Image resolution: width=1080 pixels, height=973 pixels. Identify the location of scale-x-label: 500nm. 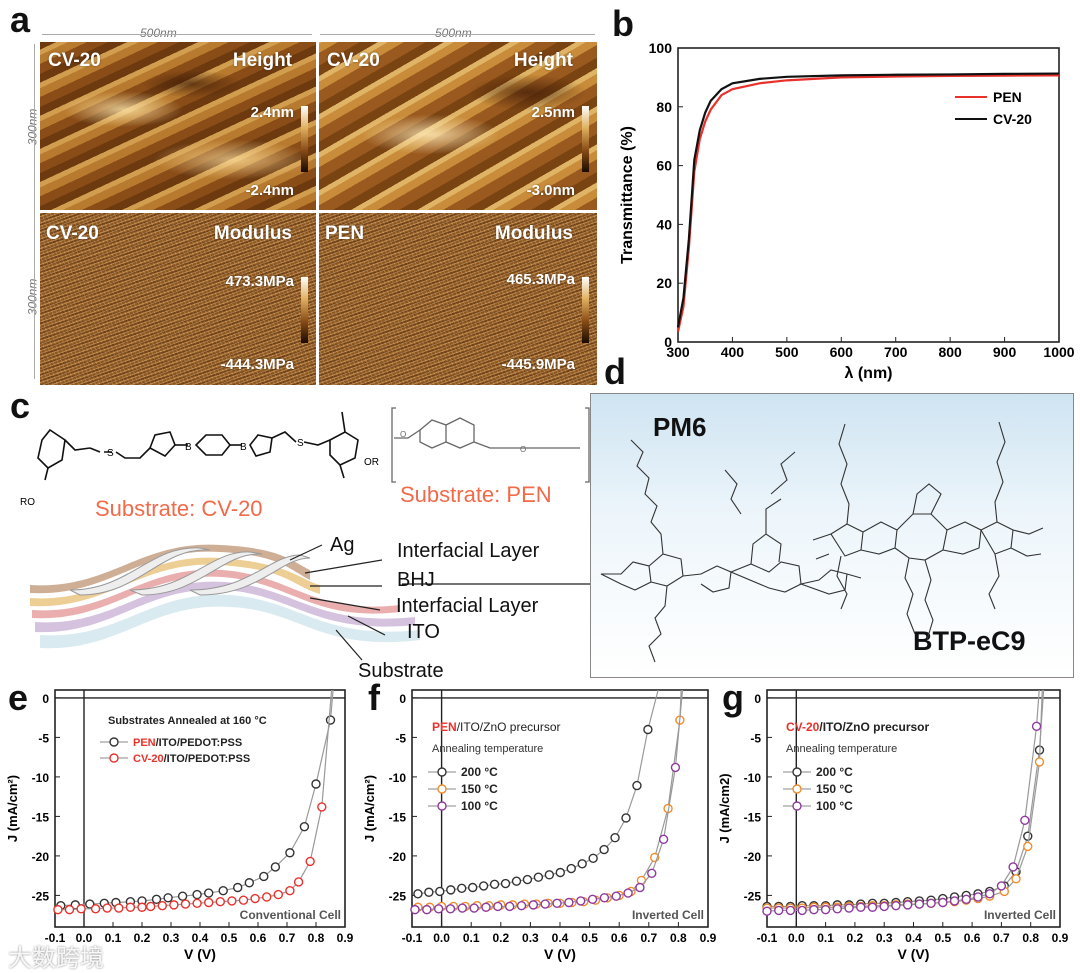
(453, 33).